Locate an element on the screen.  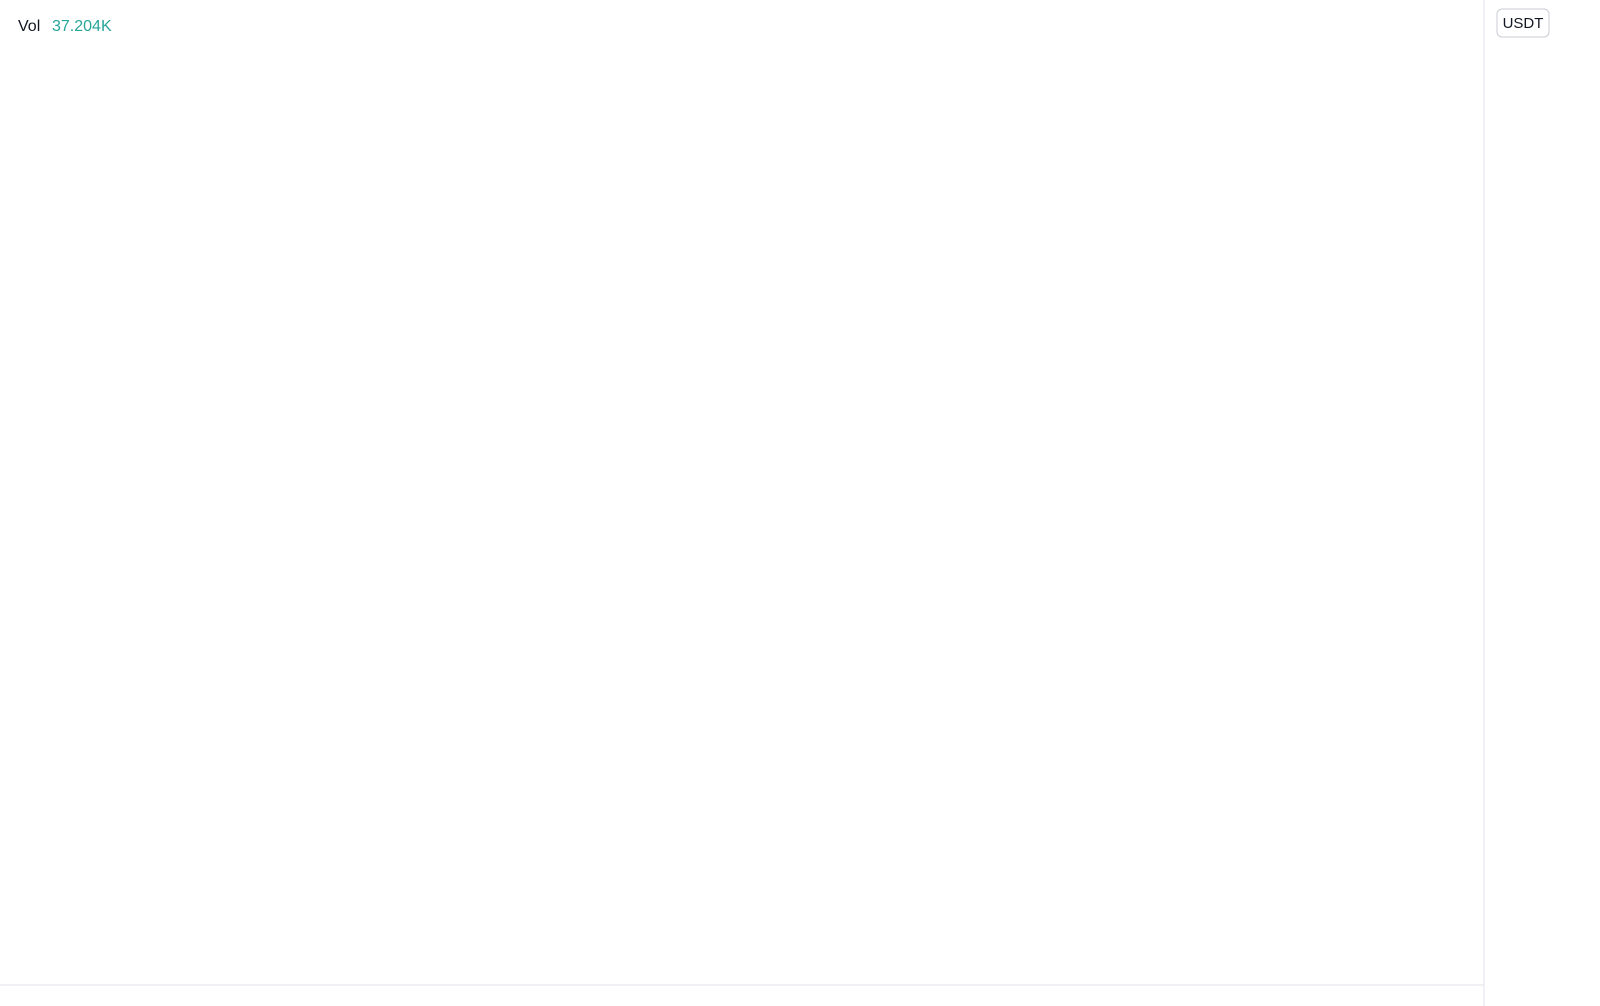
currency: USDT is located at coordinates (1523, 23).